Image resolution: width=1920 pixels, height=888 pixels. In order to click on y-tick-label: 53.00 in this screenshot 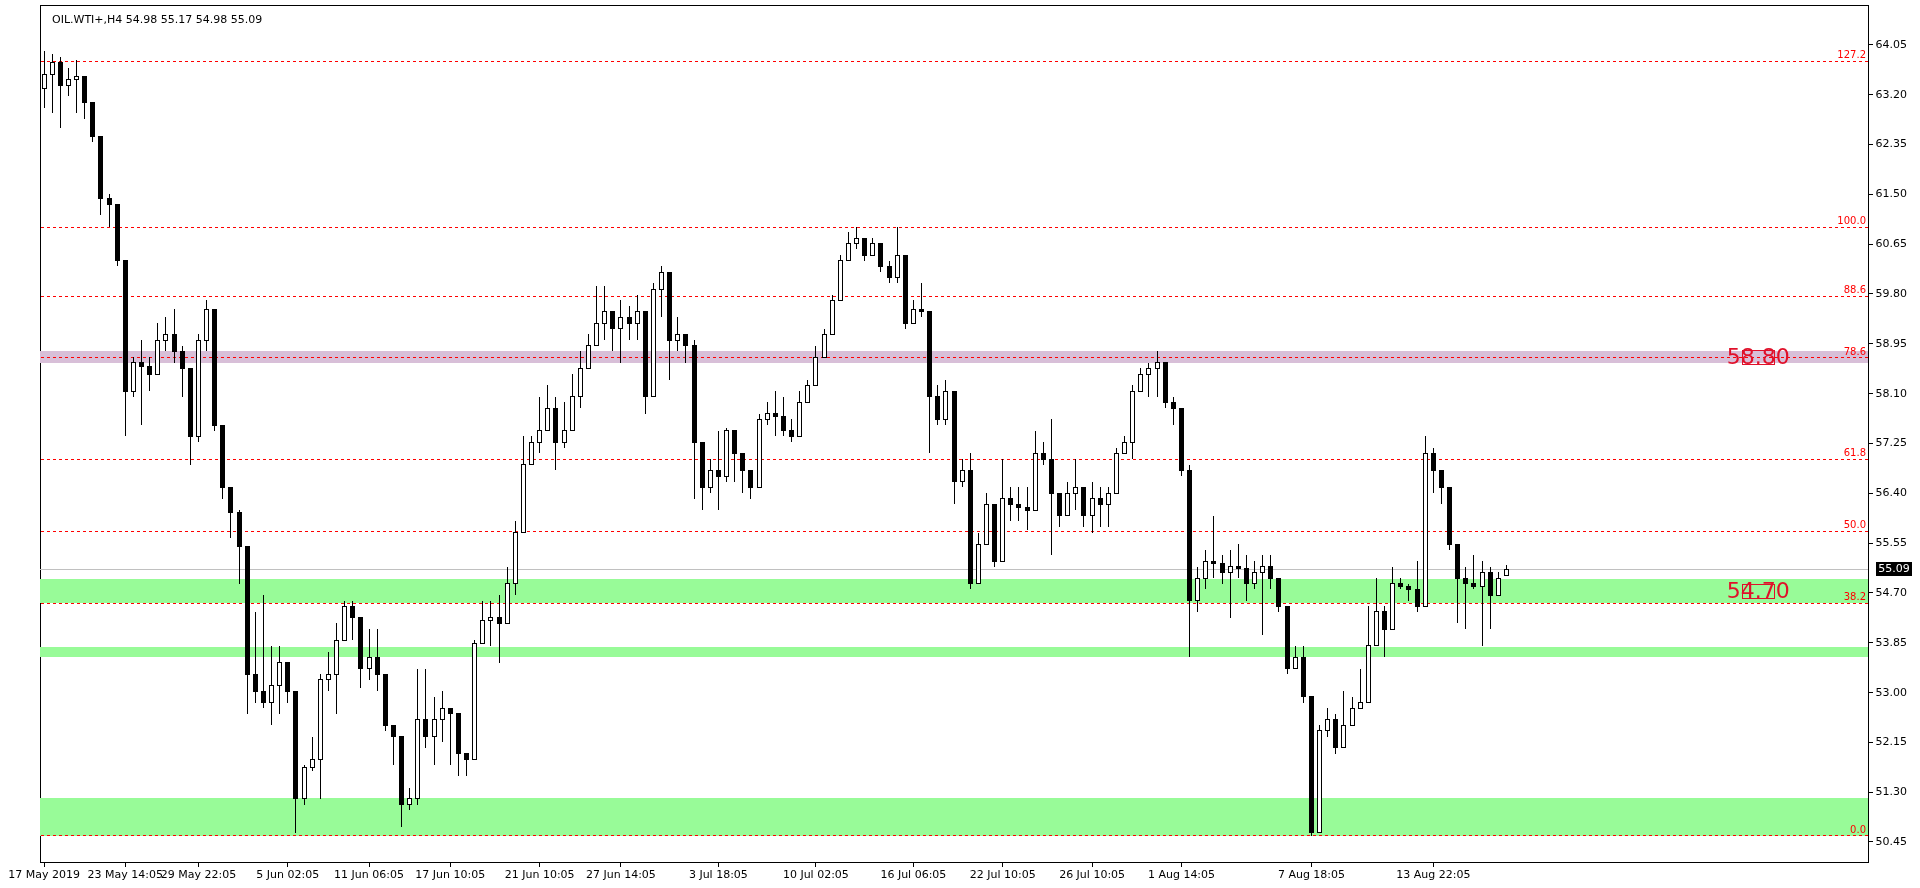, I will do `click(1891, 692)`.